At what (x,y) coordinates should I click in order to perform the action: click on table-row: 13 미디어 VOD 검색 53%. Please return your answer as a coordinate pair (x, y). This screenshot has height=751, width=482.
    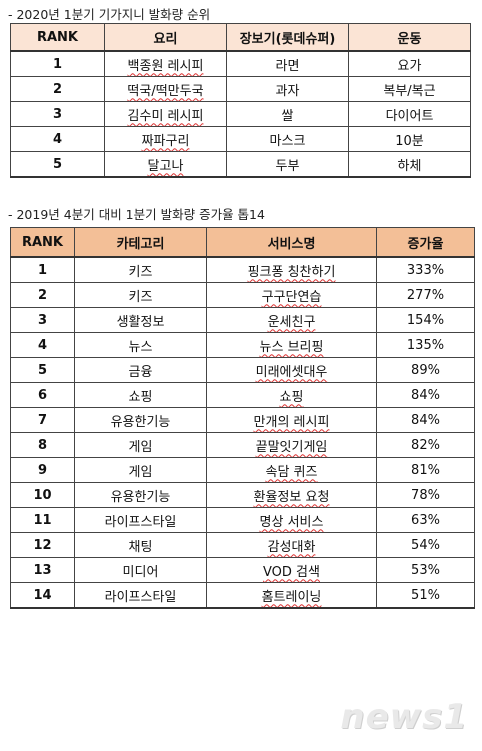
    Looking at the image, I should click on (242, 570).